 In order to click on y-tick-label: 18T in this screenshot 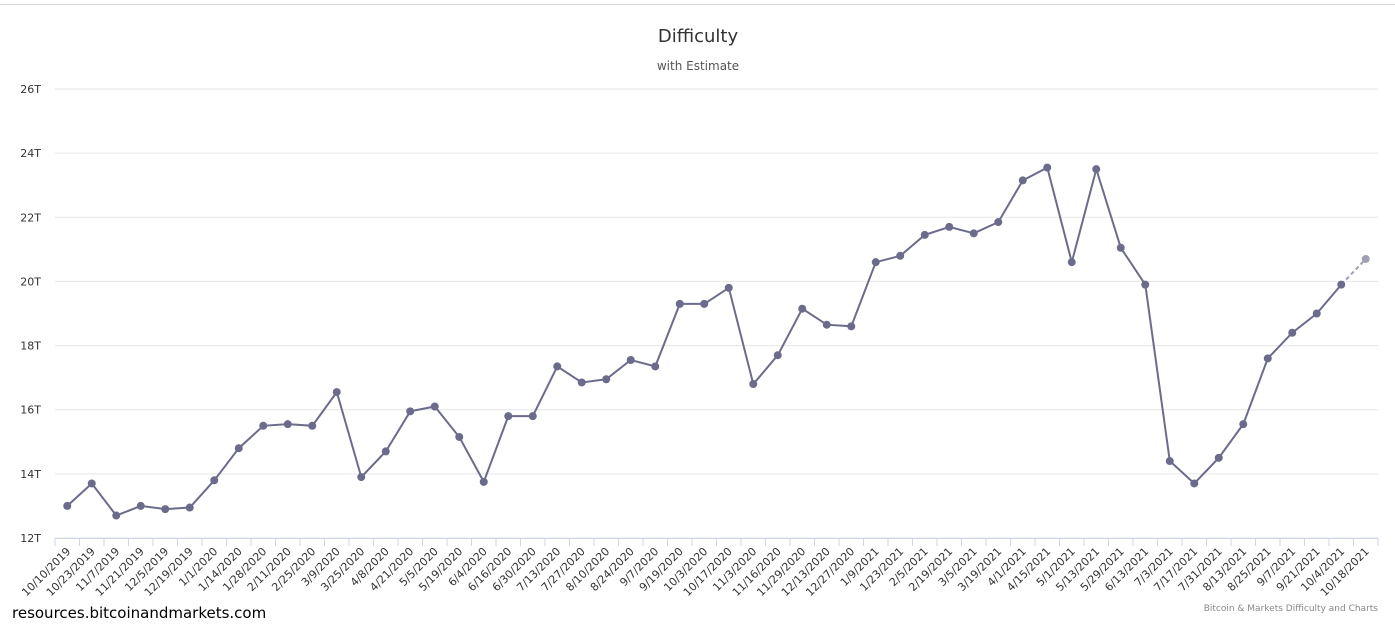, I will do `click(30, 346)`.